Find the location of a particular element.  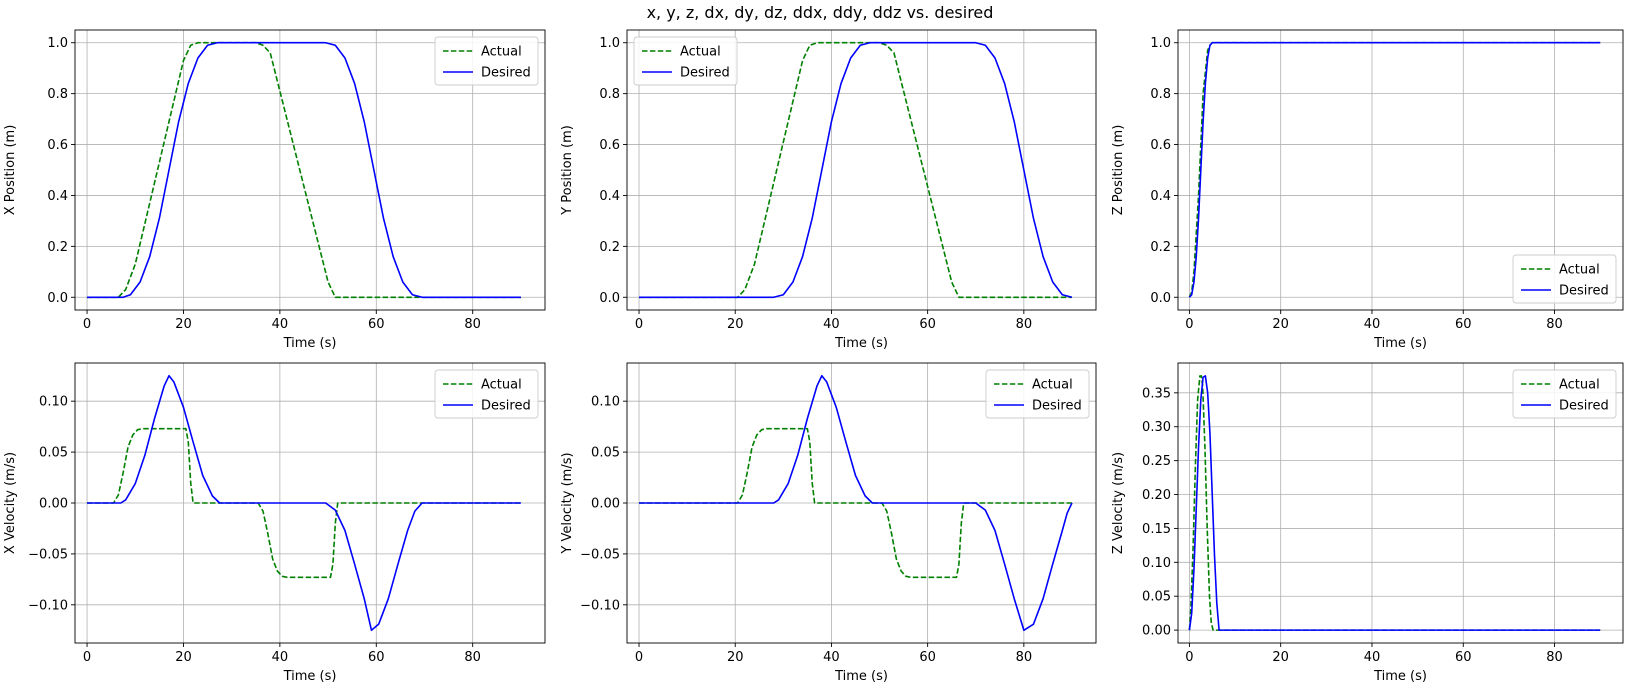

y-tick-label: 0.30 is located at coordinates (1156, 427).